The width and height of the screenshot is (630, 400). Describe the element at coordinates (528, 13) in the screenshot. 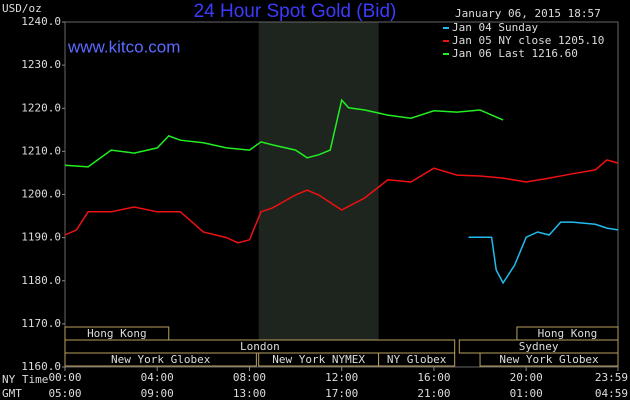

I see `timestamp: January 06, 2015 18:57` at that location.